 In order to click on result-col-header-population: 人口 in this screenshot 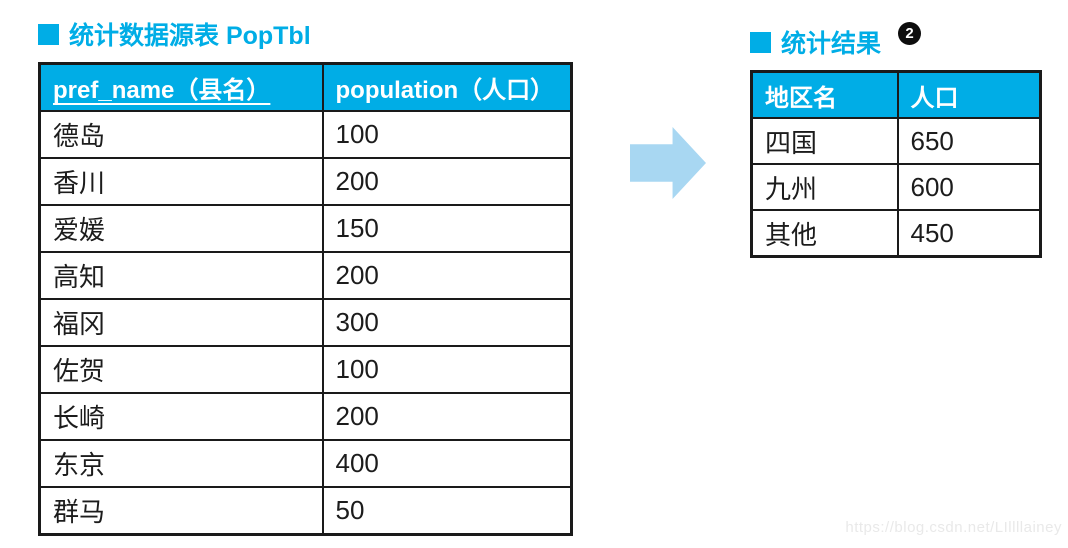, I will do `click(969, 94)`.